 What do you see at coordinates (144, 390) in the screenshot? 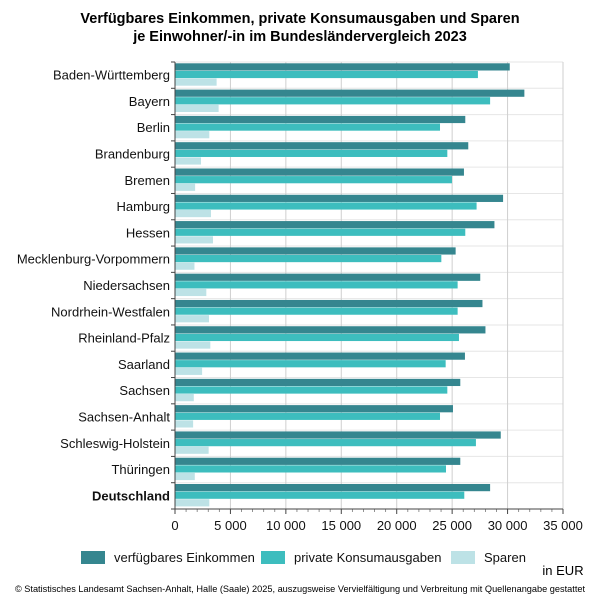
I see `category-label: Sachsen` at bounding box center [144, 390].